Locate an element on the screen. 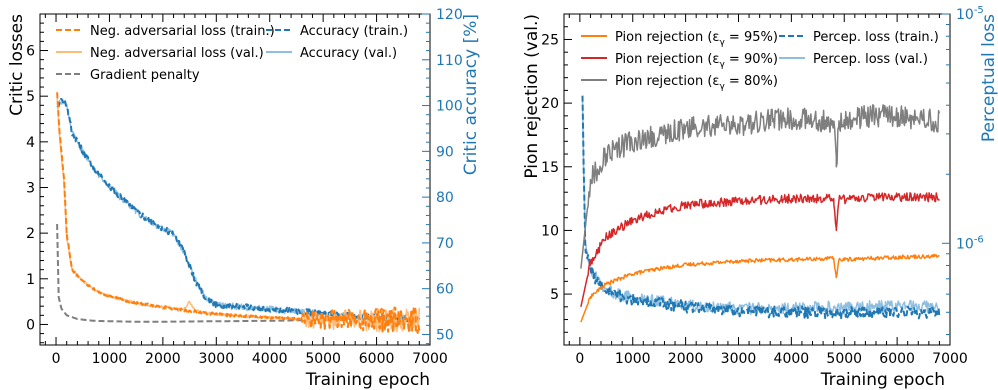  legend-label: Percep. loss (train.) is located at coordinates (876, 37).